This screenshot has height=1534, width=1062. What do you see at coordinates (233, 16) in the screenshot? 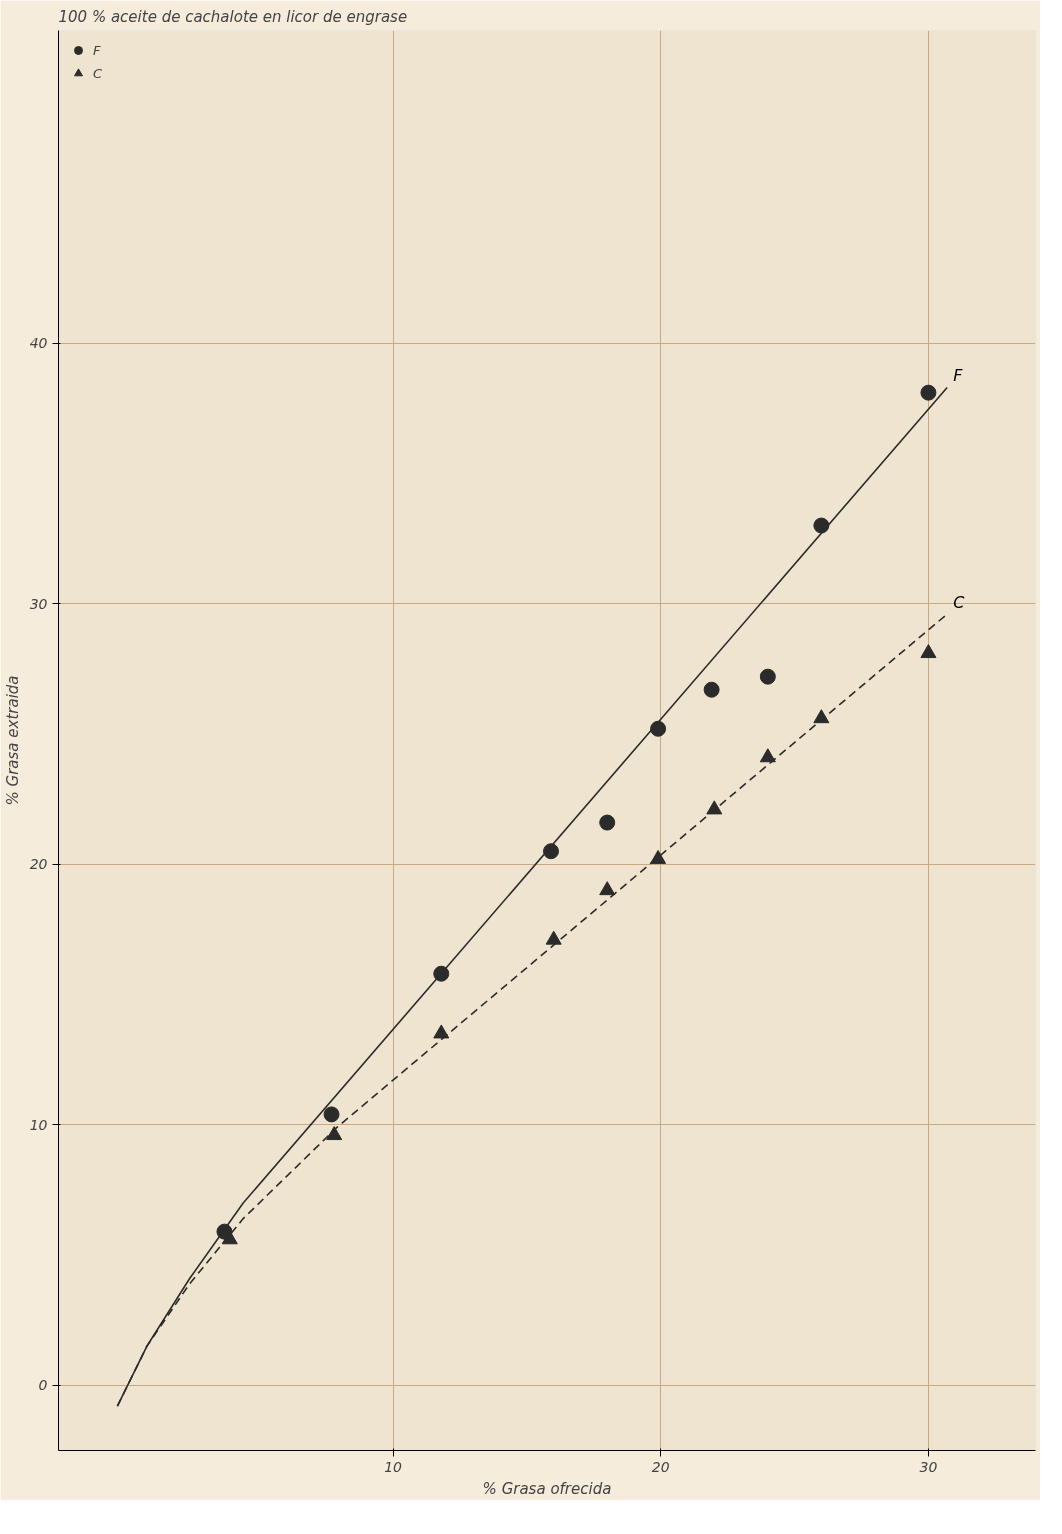
I see `chart-title: 100 % aceite de cachalote en licor de engrase` at bounding box center [233, 16].